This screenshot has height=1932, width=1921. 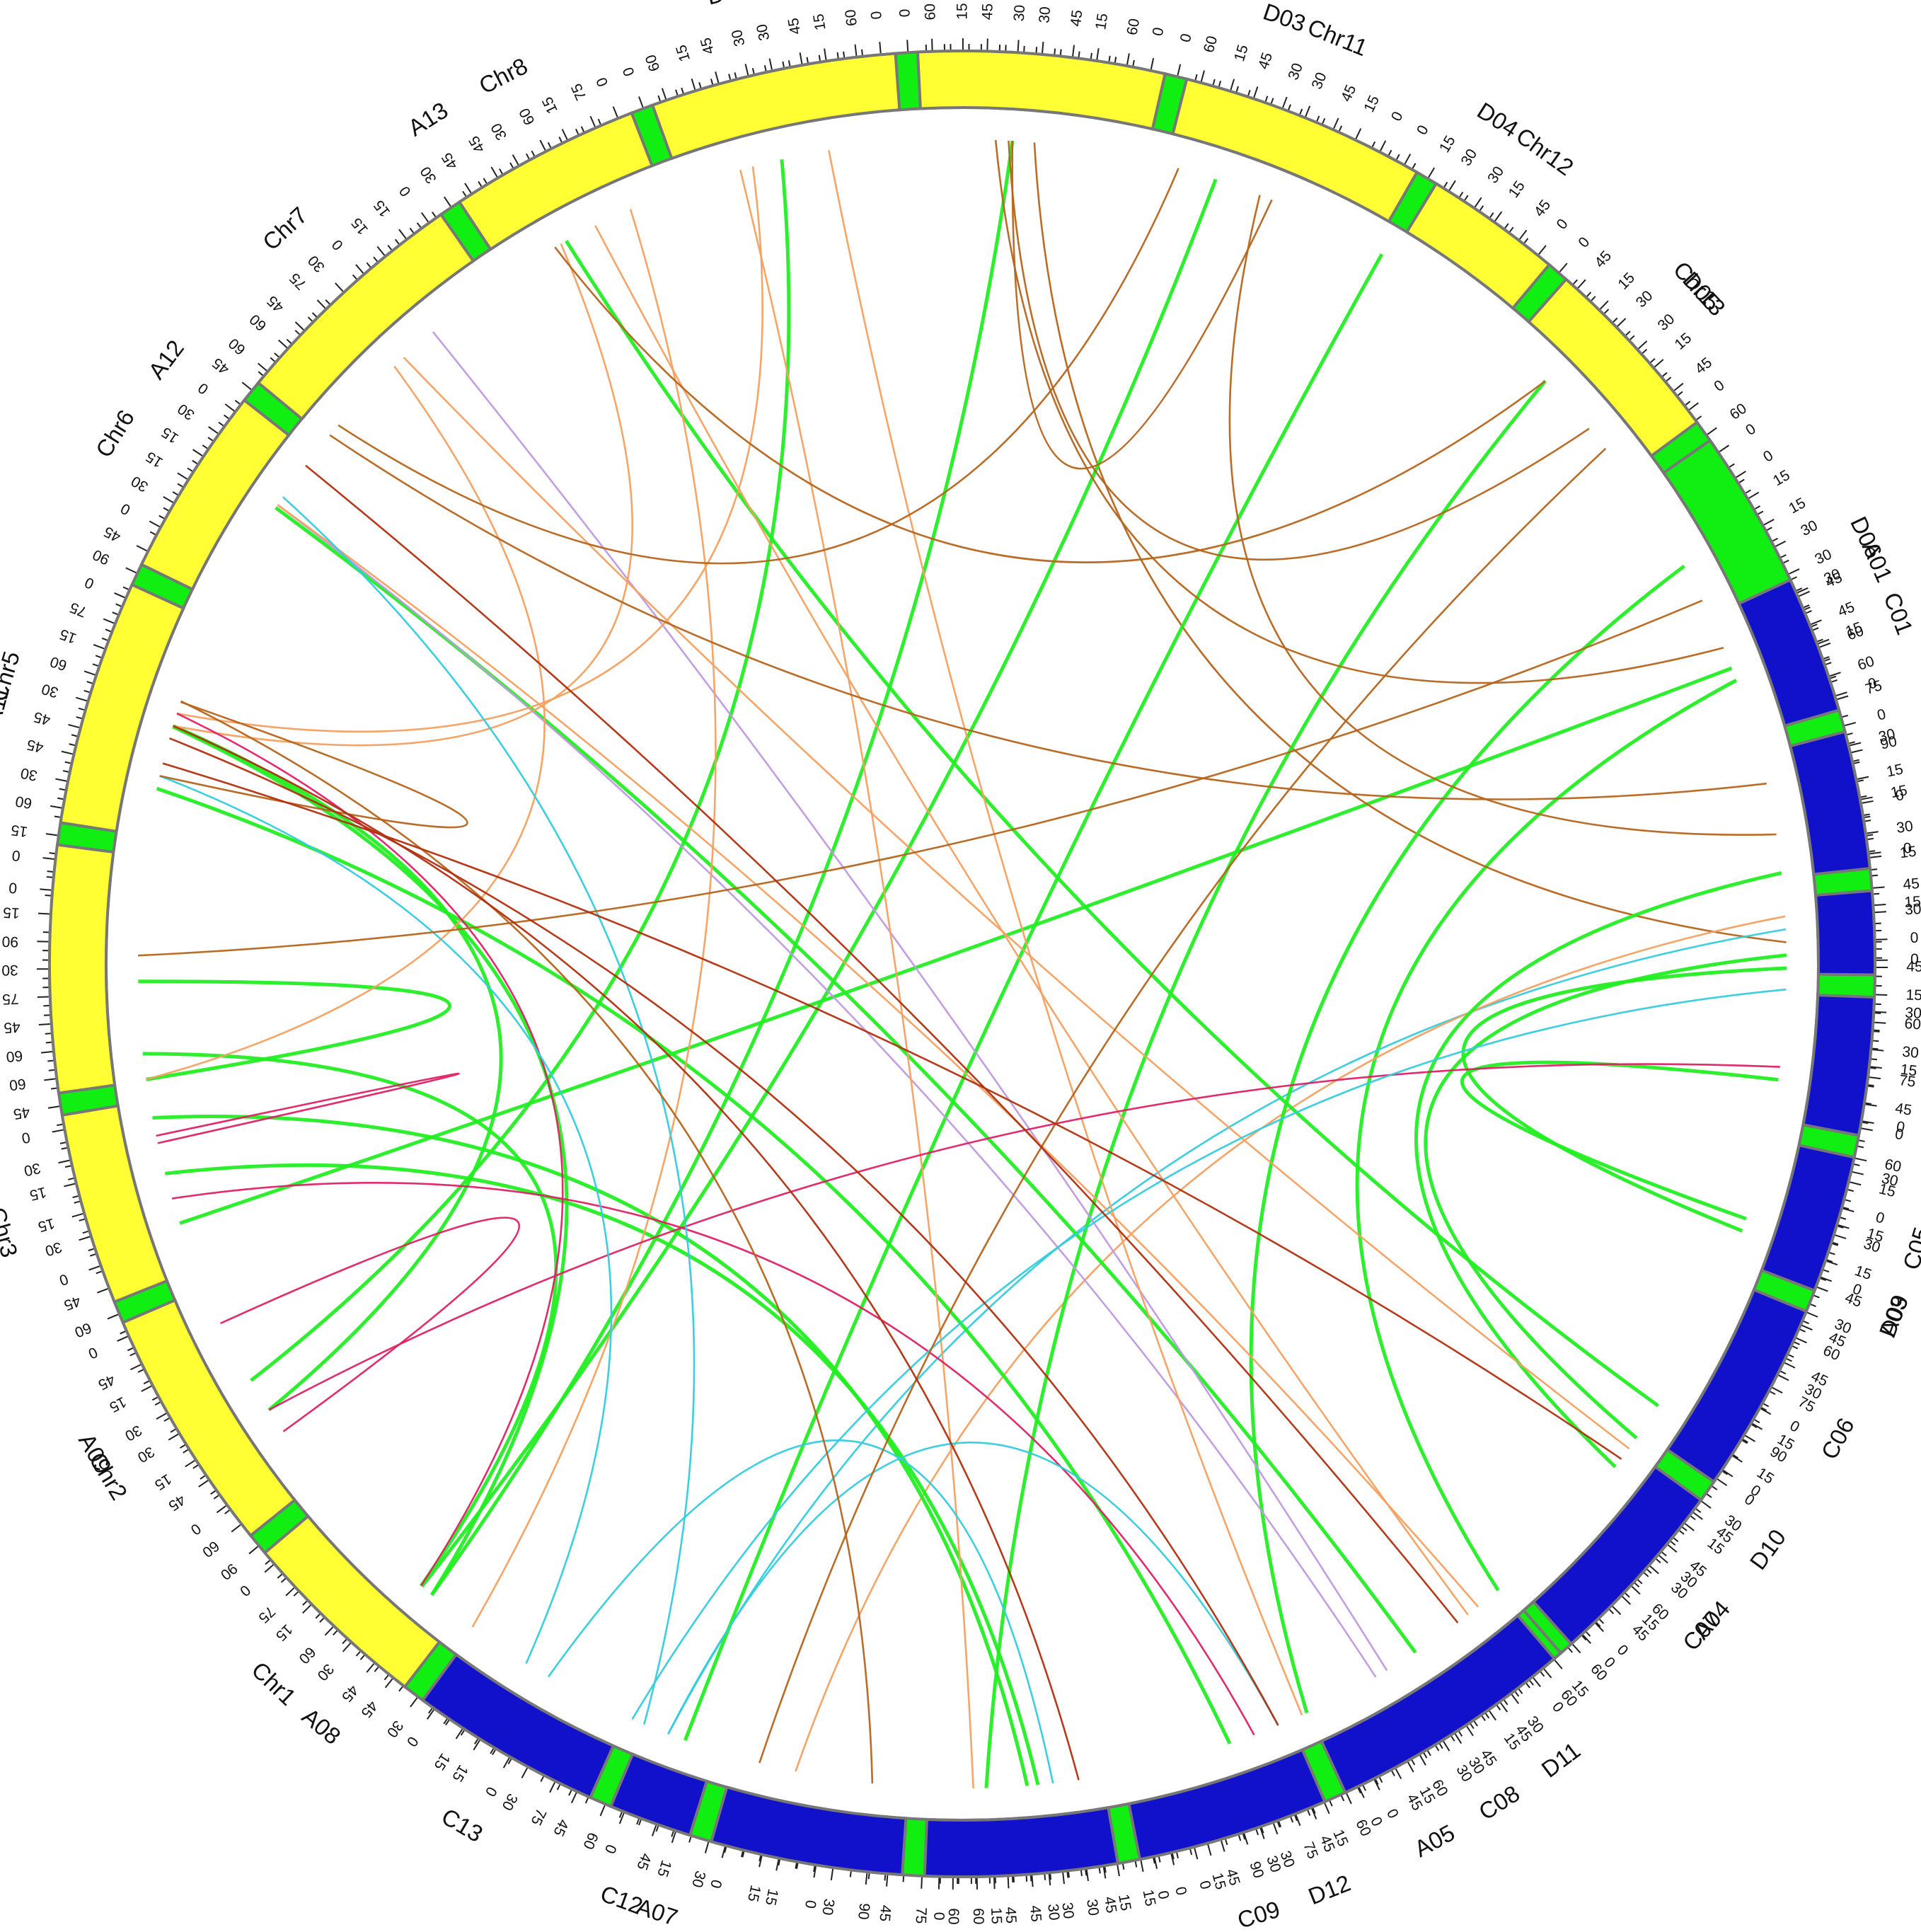 What do you see at coordinates (1830, 804) in the screenshot?
I see `chromosome-C02` at bounding box center [1830, 804].